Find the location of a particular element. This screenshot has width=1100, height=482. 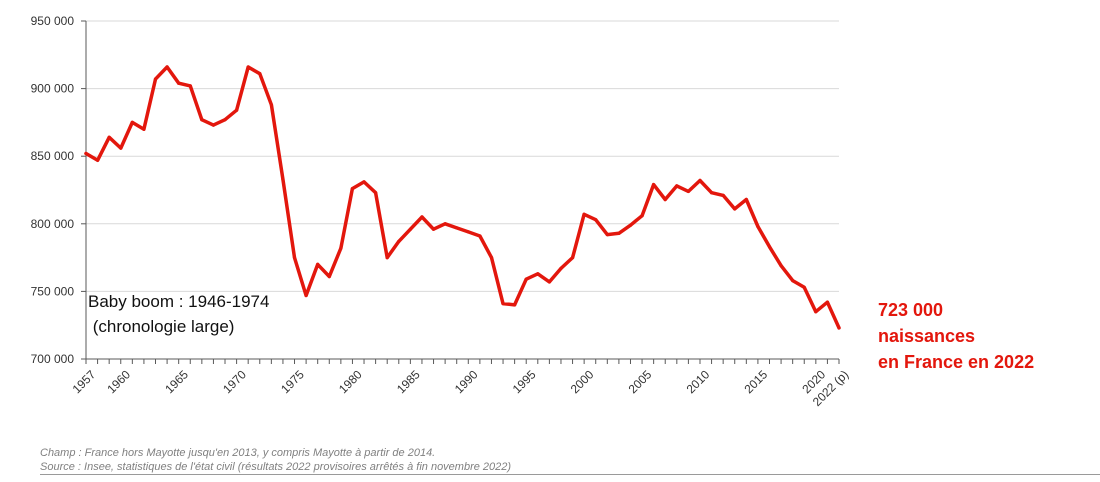

bottom-divider is located at coordinates (570, 474).